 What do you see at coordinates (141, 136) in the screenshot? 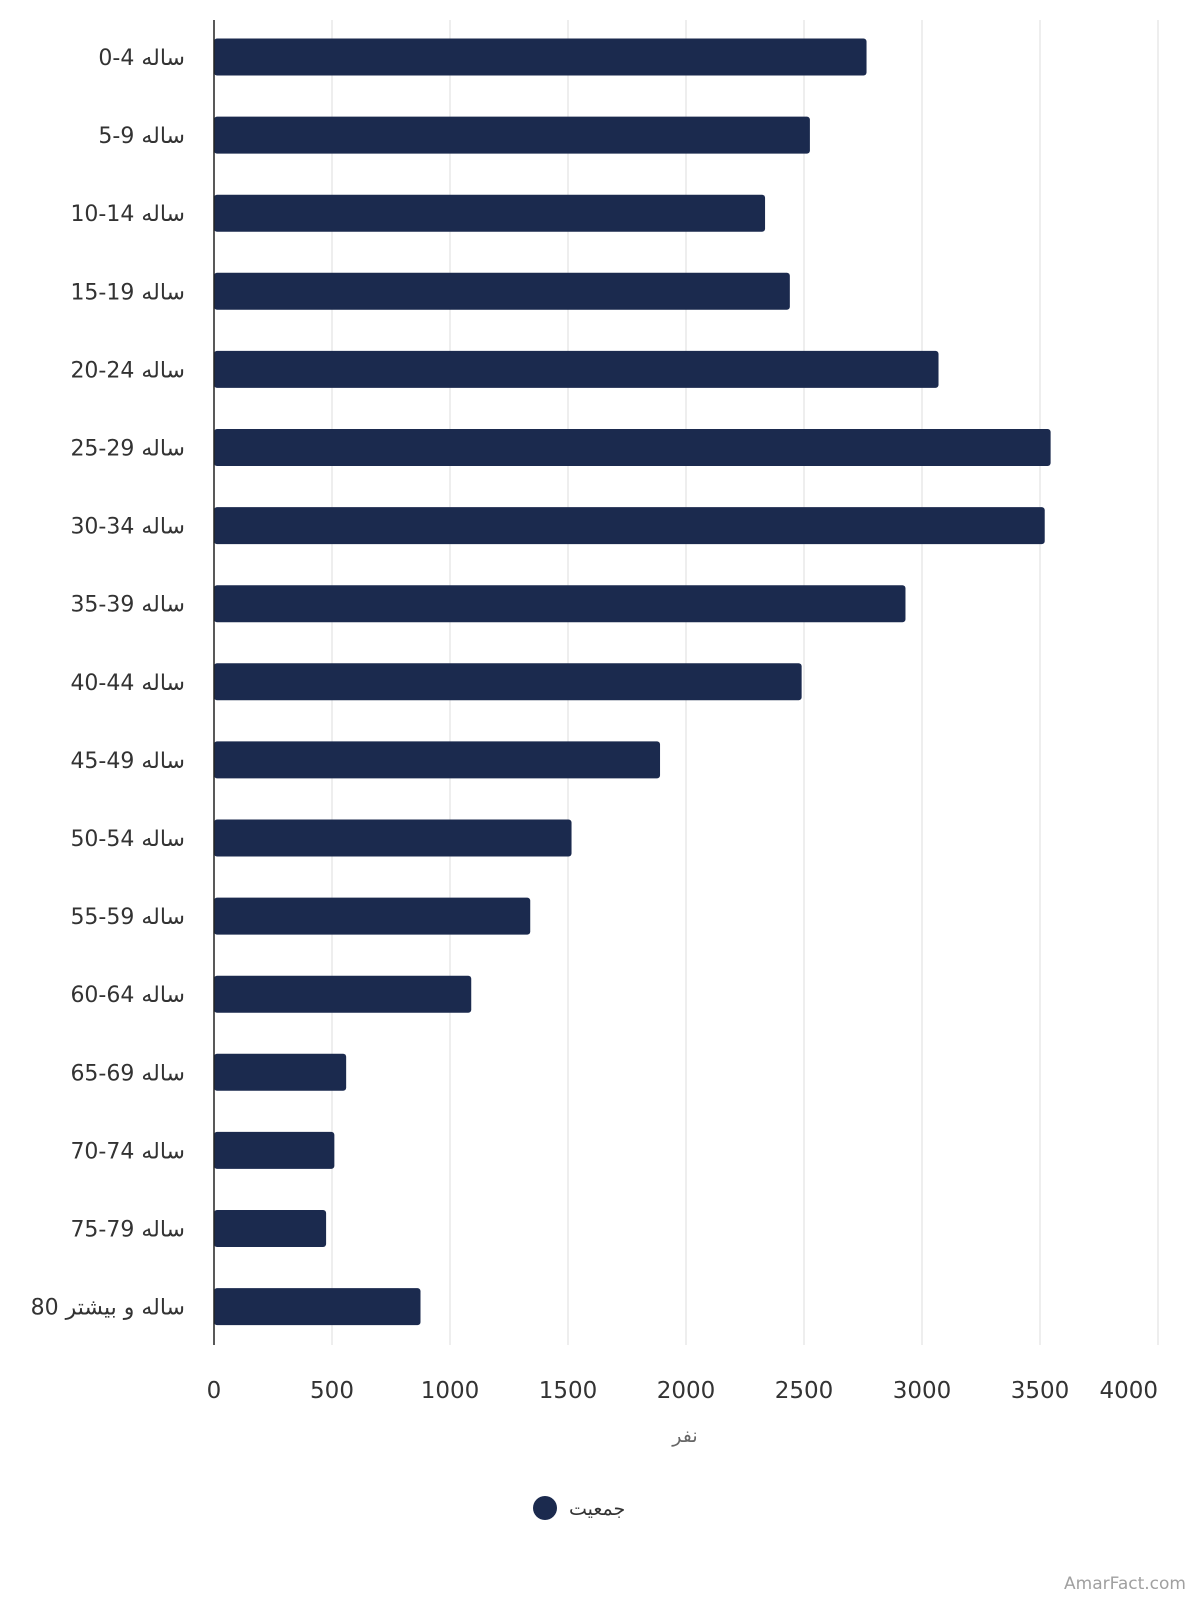
I see `category-label: 5-9 ساله` at bounding box center [141, 136].